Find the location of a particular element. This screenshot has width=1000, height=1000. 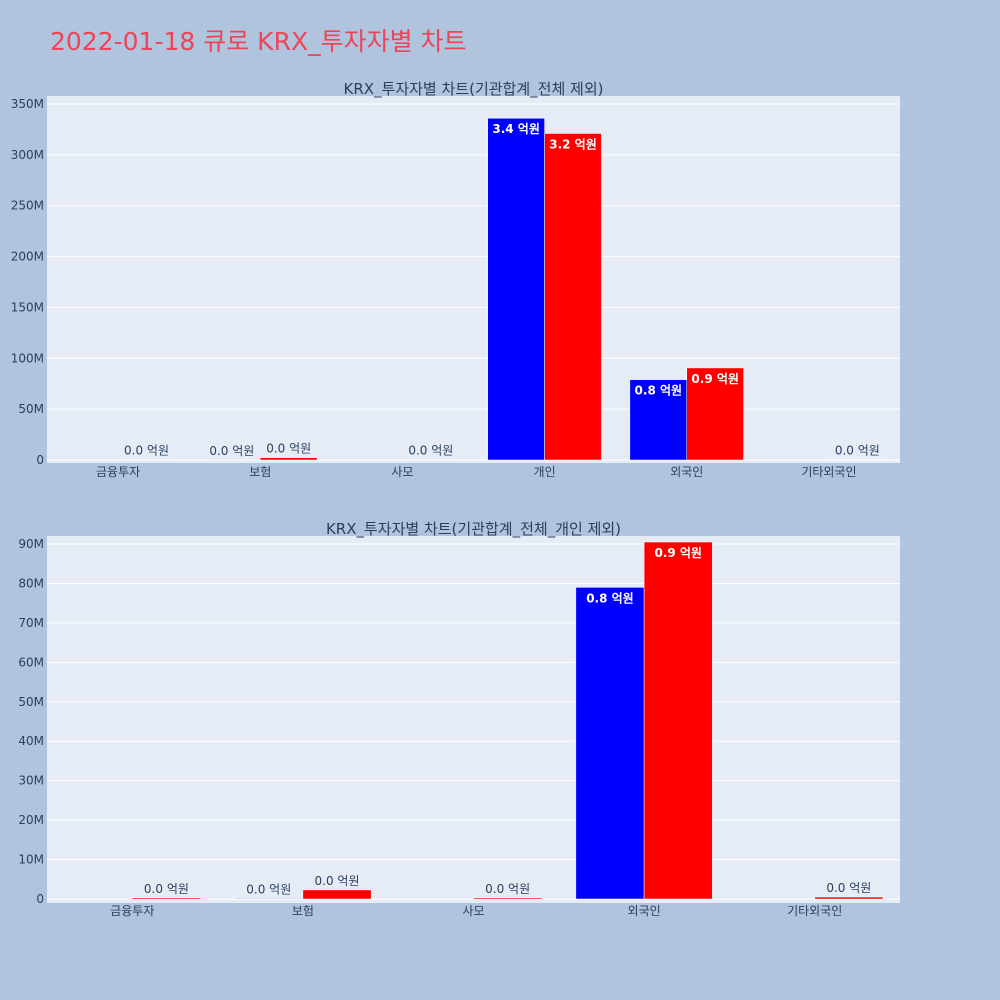

y-tick-label: 20M is located at coordinates (31, 820).